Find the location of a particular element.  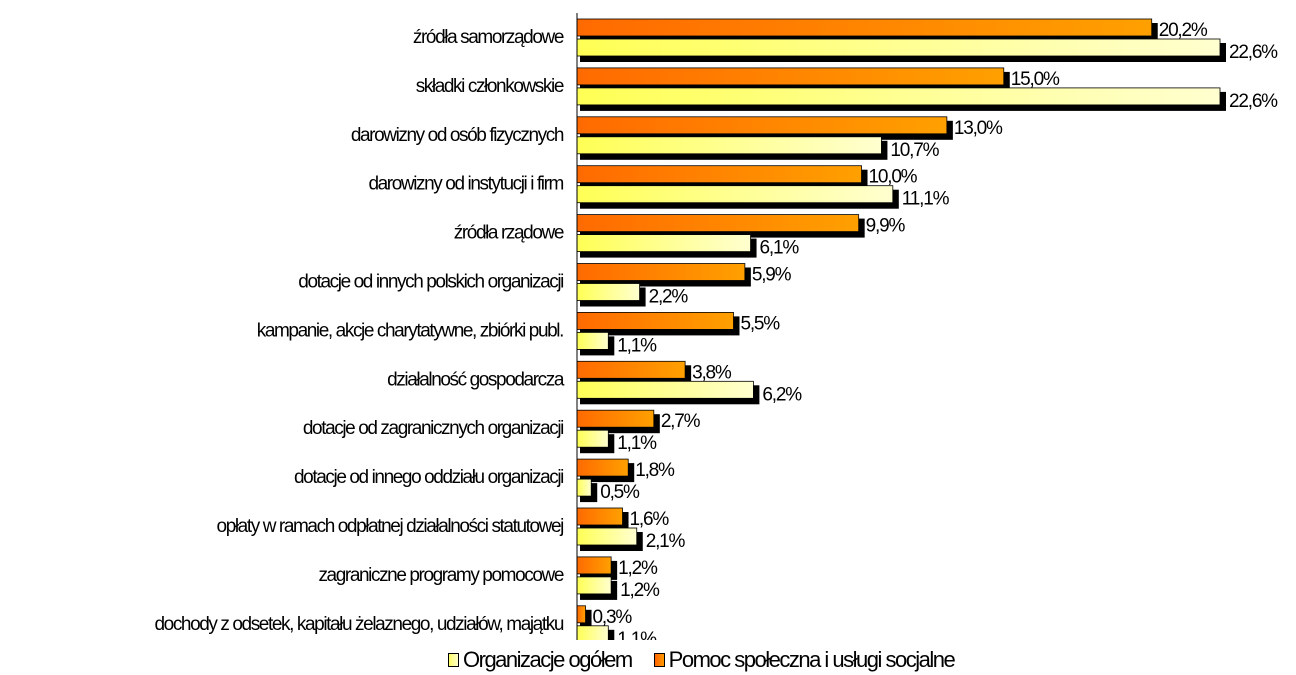

category-label: darowizny od osób fizycznych is located at coordinates (457, 135).